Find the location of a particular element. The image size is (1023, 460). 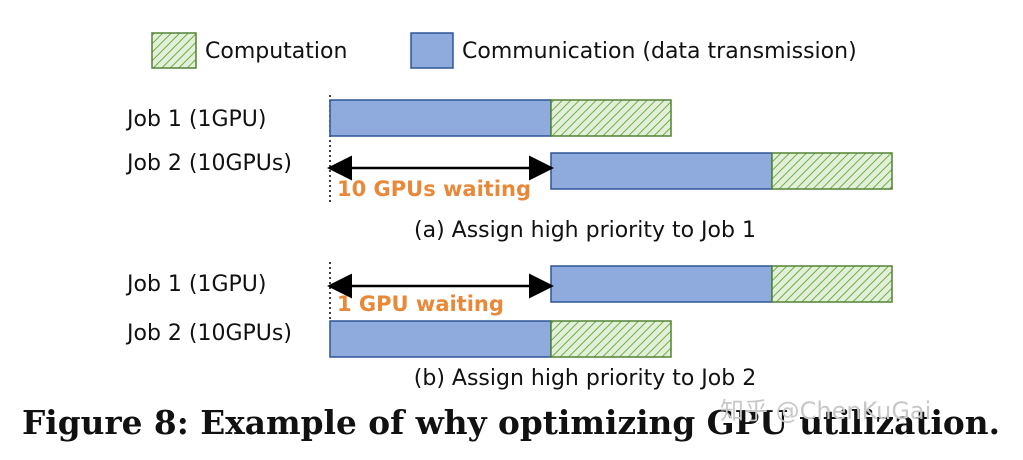

legend-swatch-communication is located at coordinates (432, 50).